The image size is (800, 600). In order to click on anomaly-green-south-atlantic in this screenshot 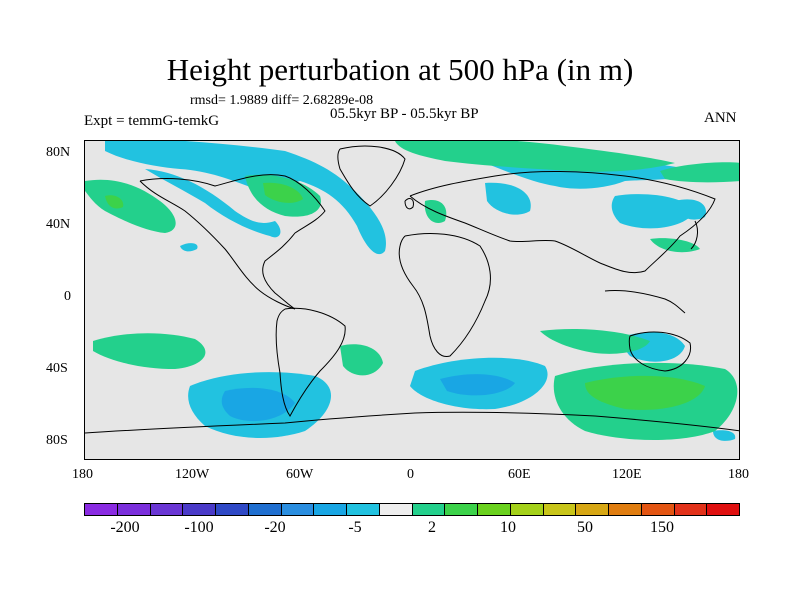, I will do `click(361, 360)`.